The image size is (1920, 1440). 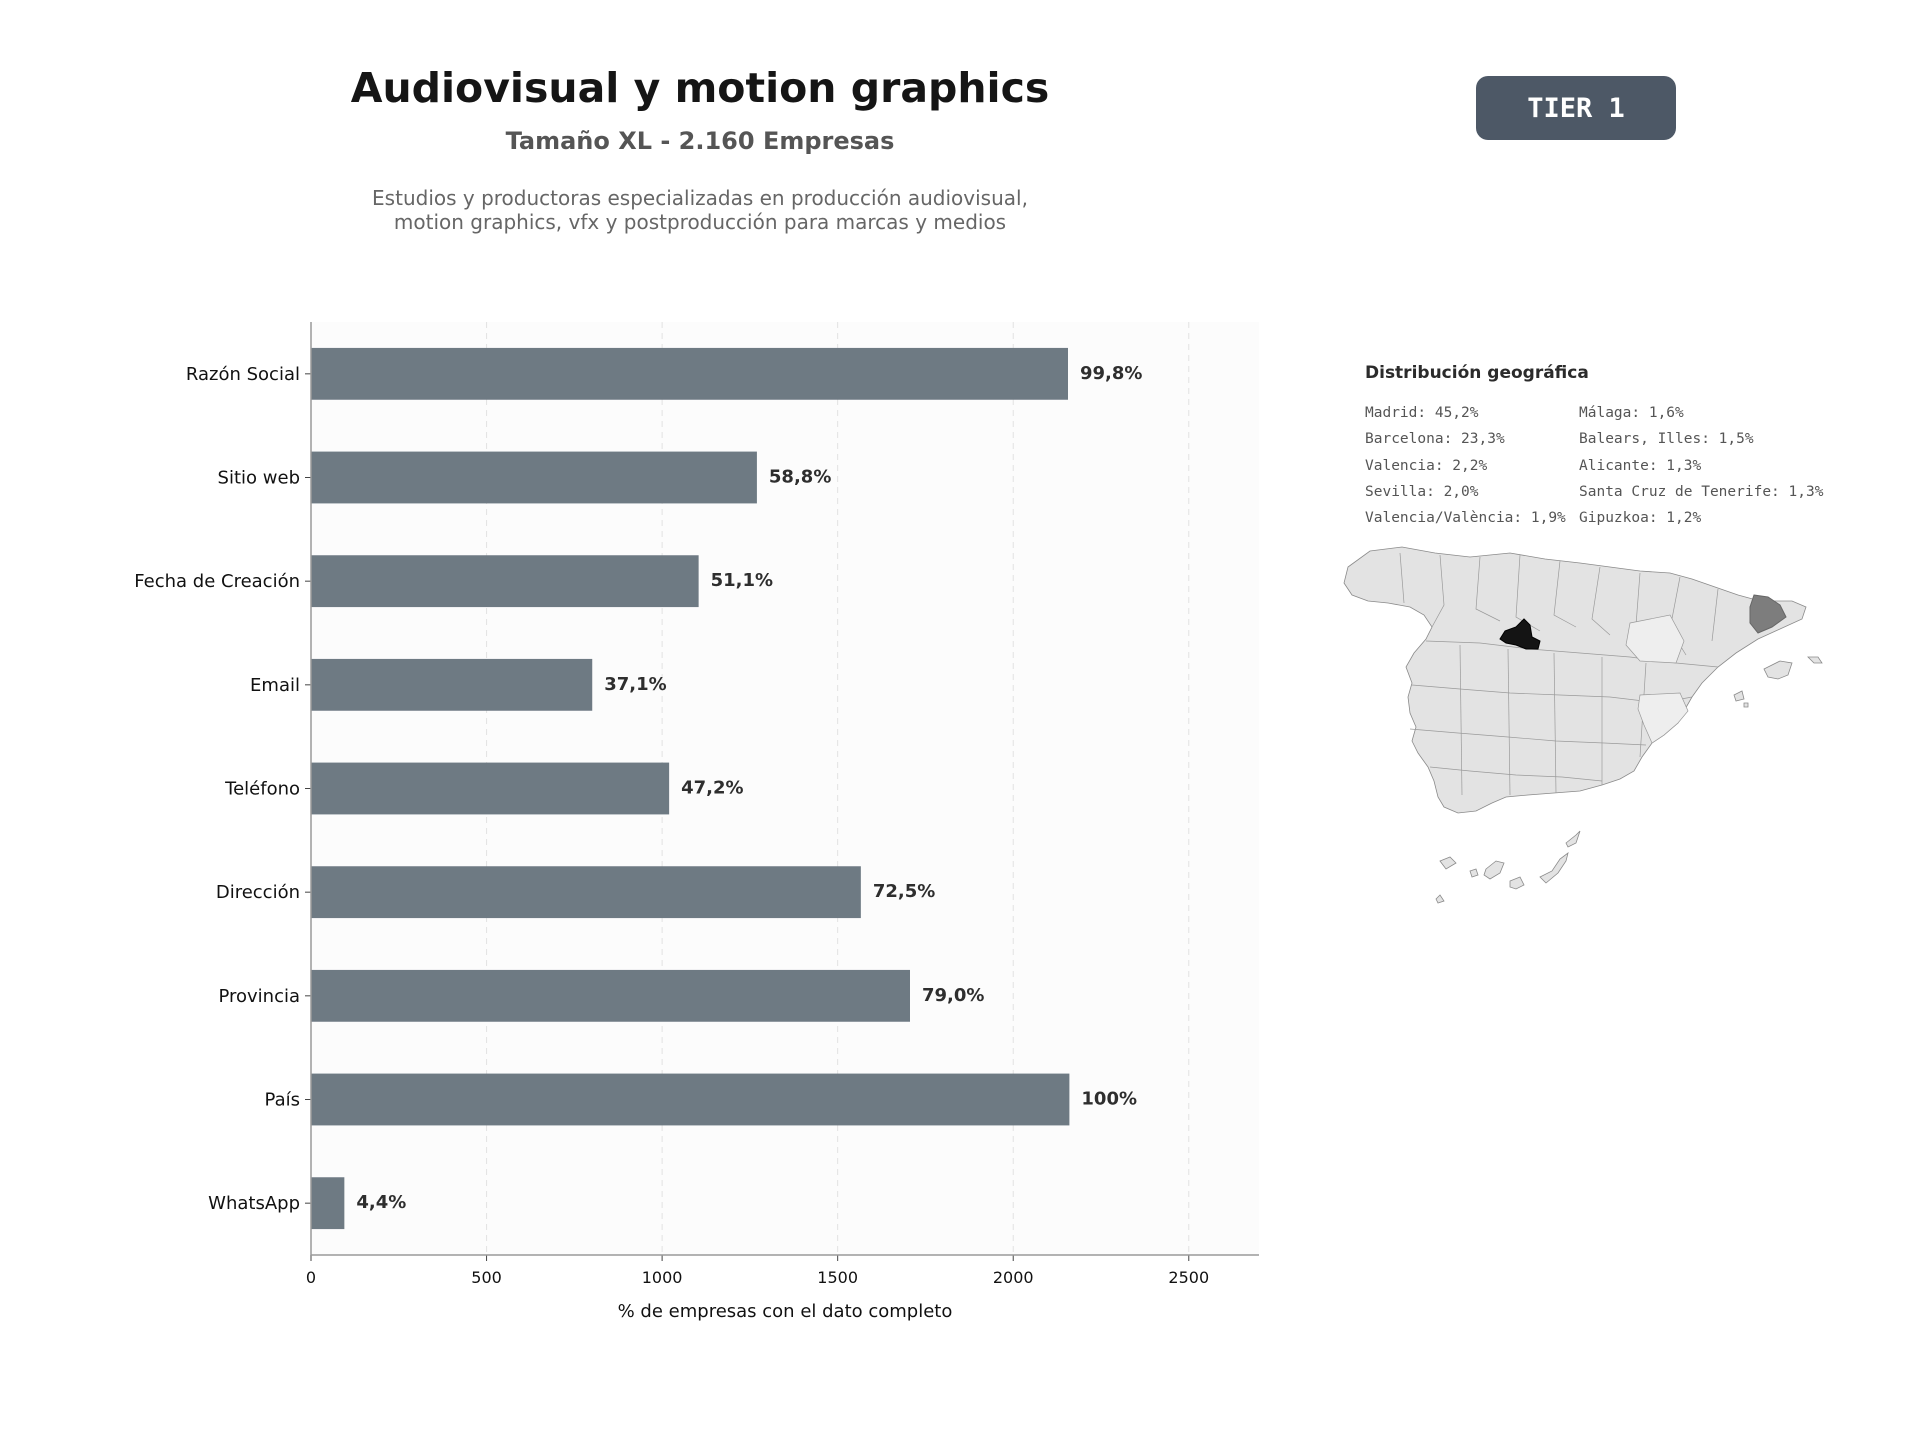 I want to click on data-label: 51,1%, so click(x=742, y=580).